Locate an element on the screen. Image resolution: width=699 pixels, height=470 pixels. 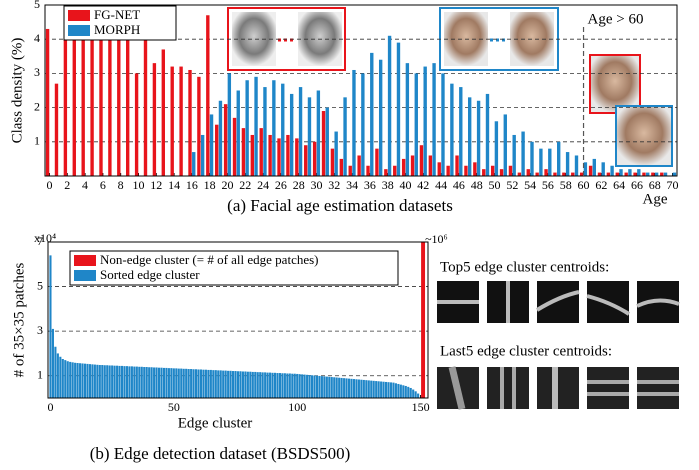
x-tick-label: 34 is located at coordinates (352, 185).